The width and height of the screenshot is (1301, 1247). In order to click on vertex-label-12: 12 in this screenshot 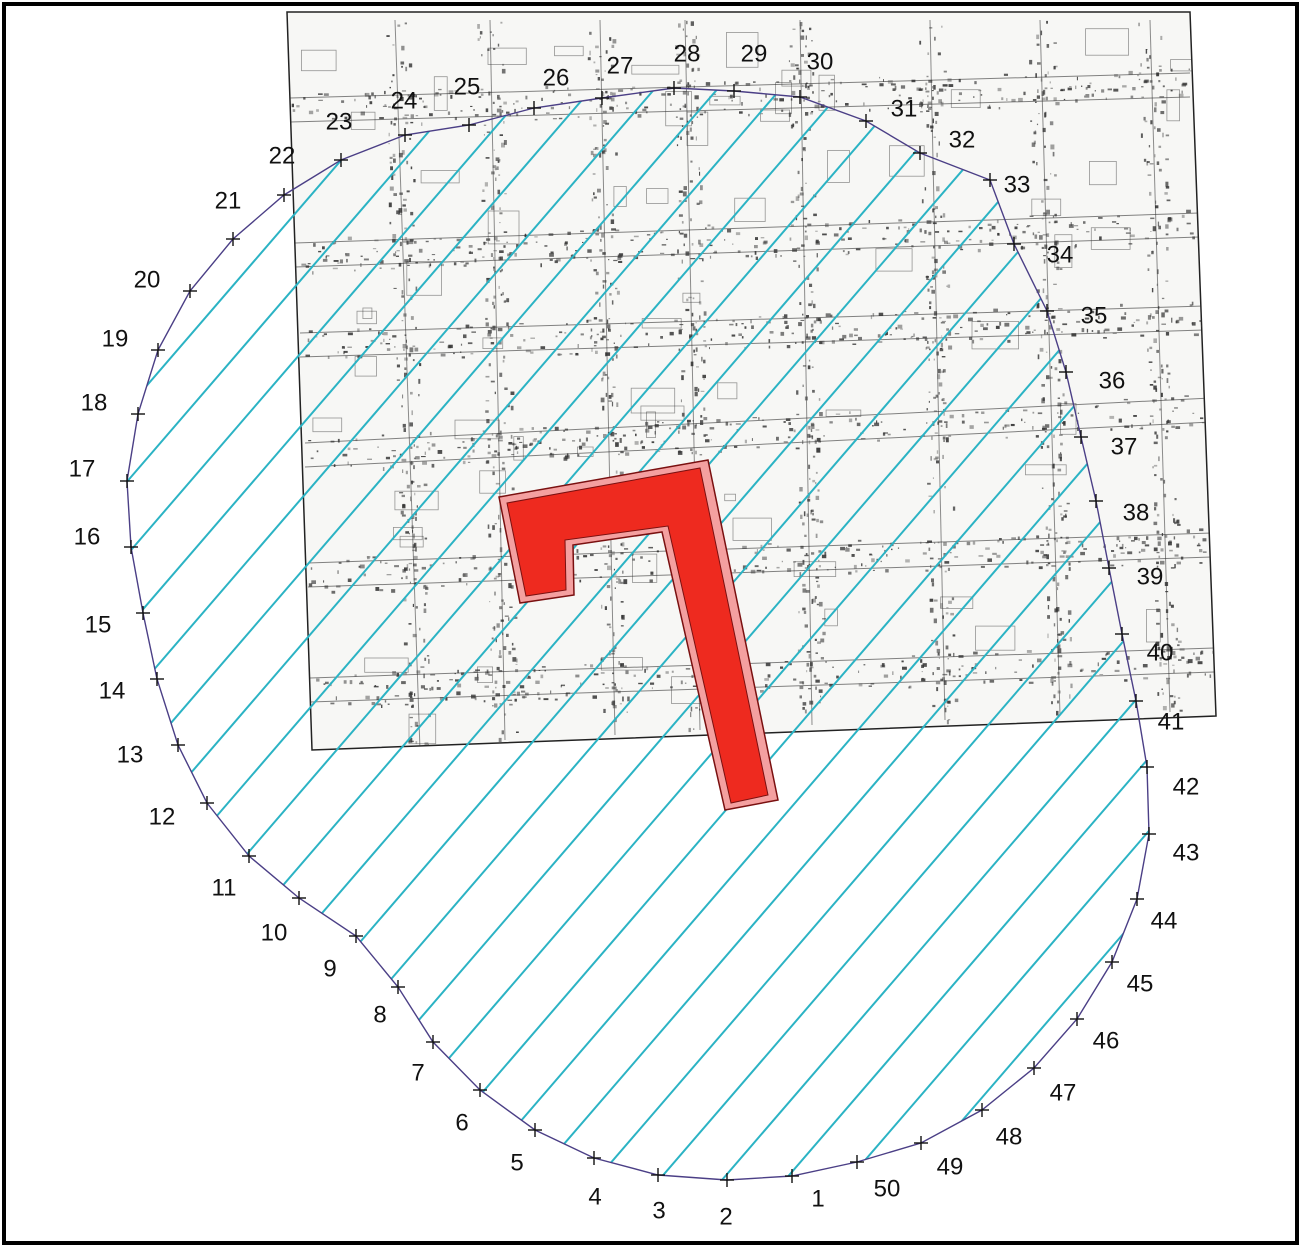, I will do `click(162, 816)`.